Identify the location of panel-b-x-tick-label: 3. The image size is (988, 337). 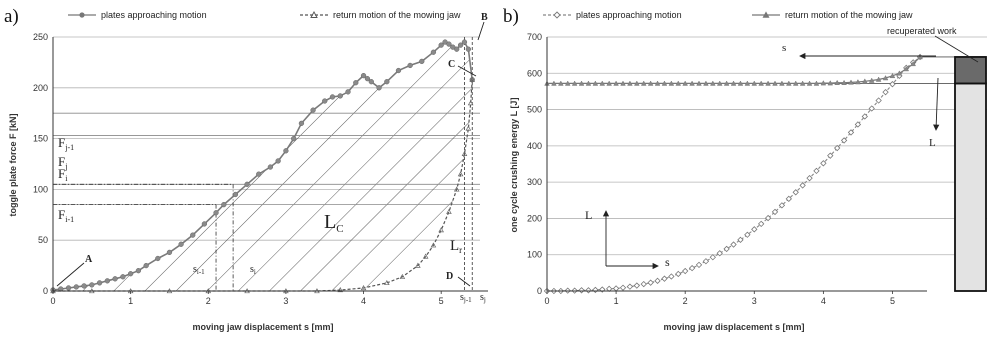
(754, 301).